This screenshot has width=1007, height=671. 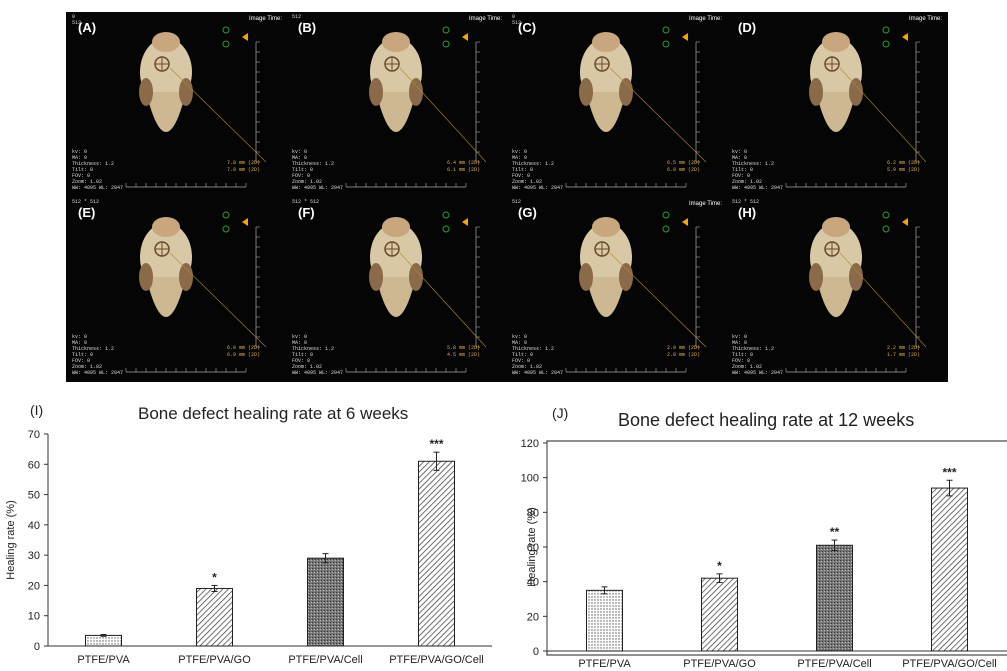 I want to click on ct-measurement: 6.4 mm (2D), so click(x=463, y=163).